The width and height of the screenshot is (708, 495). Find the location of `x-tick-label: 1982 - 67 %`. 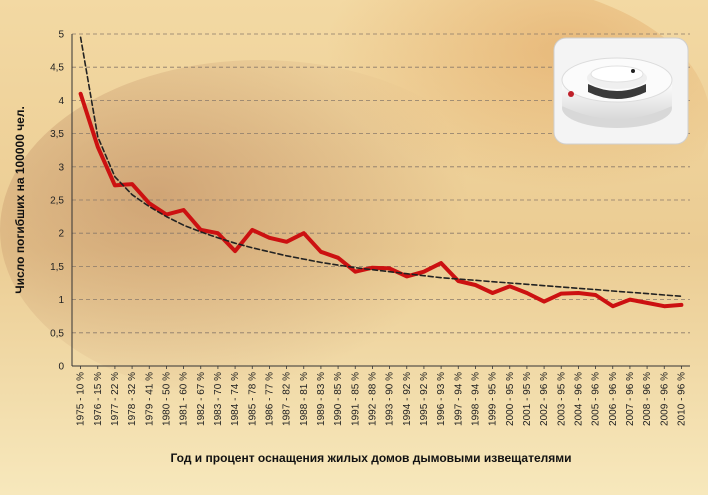

x-tick-label: 1982 - 67 % is located at coordinates (201, 399).